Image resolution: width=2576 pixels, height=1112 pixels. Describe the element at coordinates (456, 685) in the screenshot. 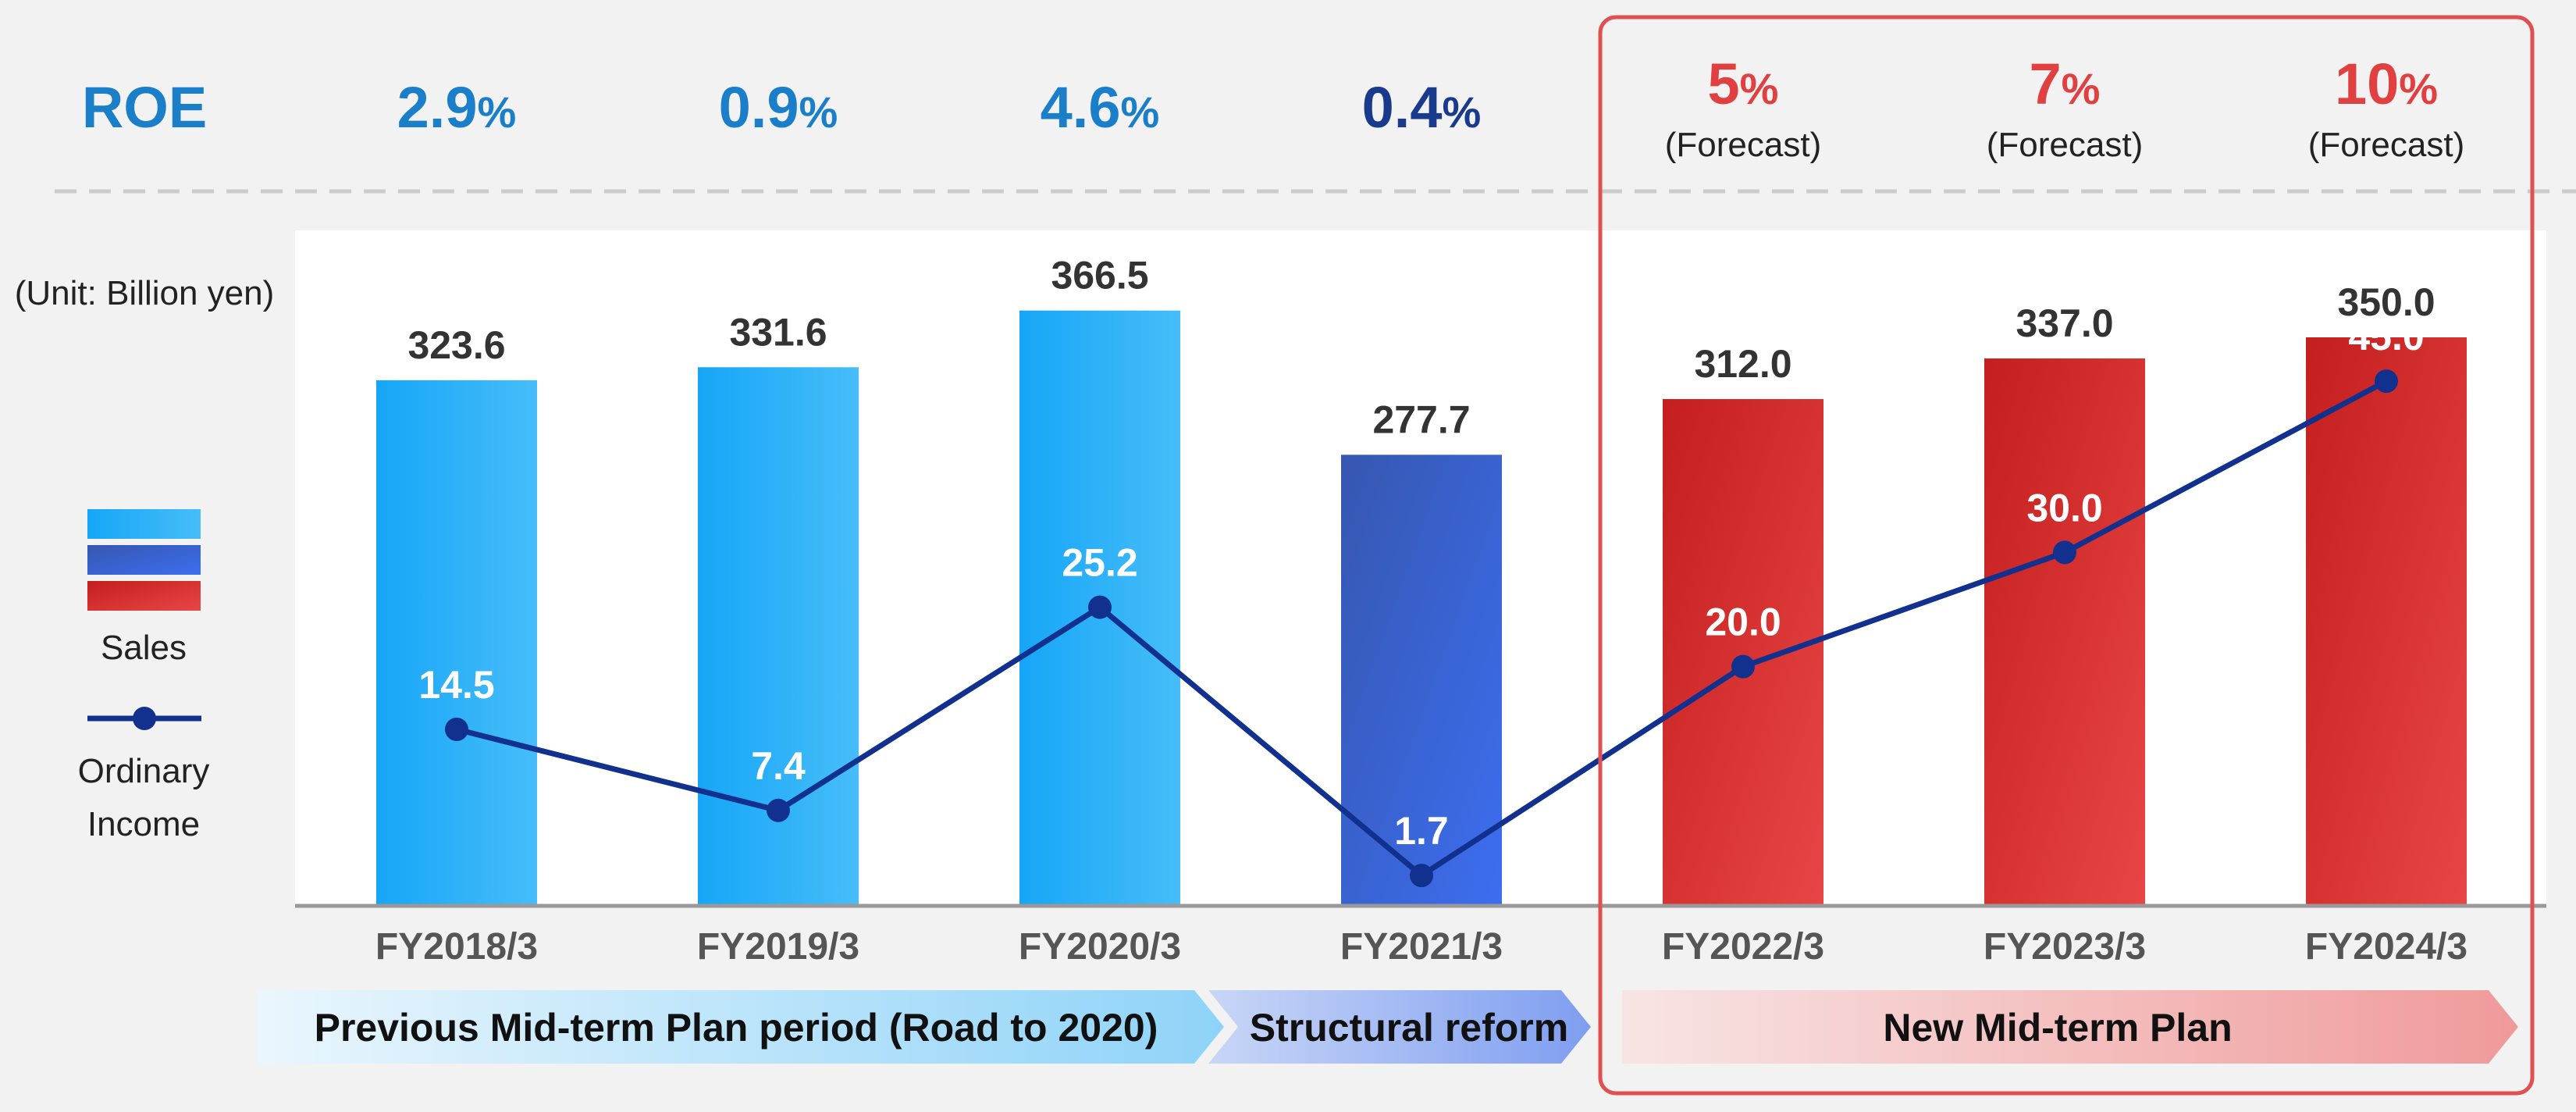

I see `ordinary-income-value-label: 14.5` at that location.